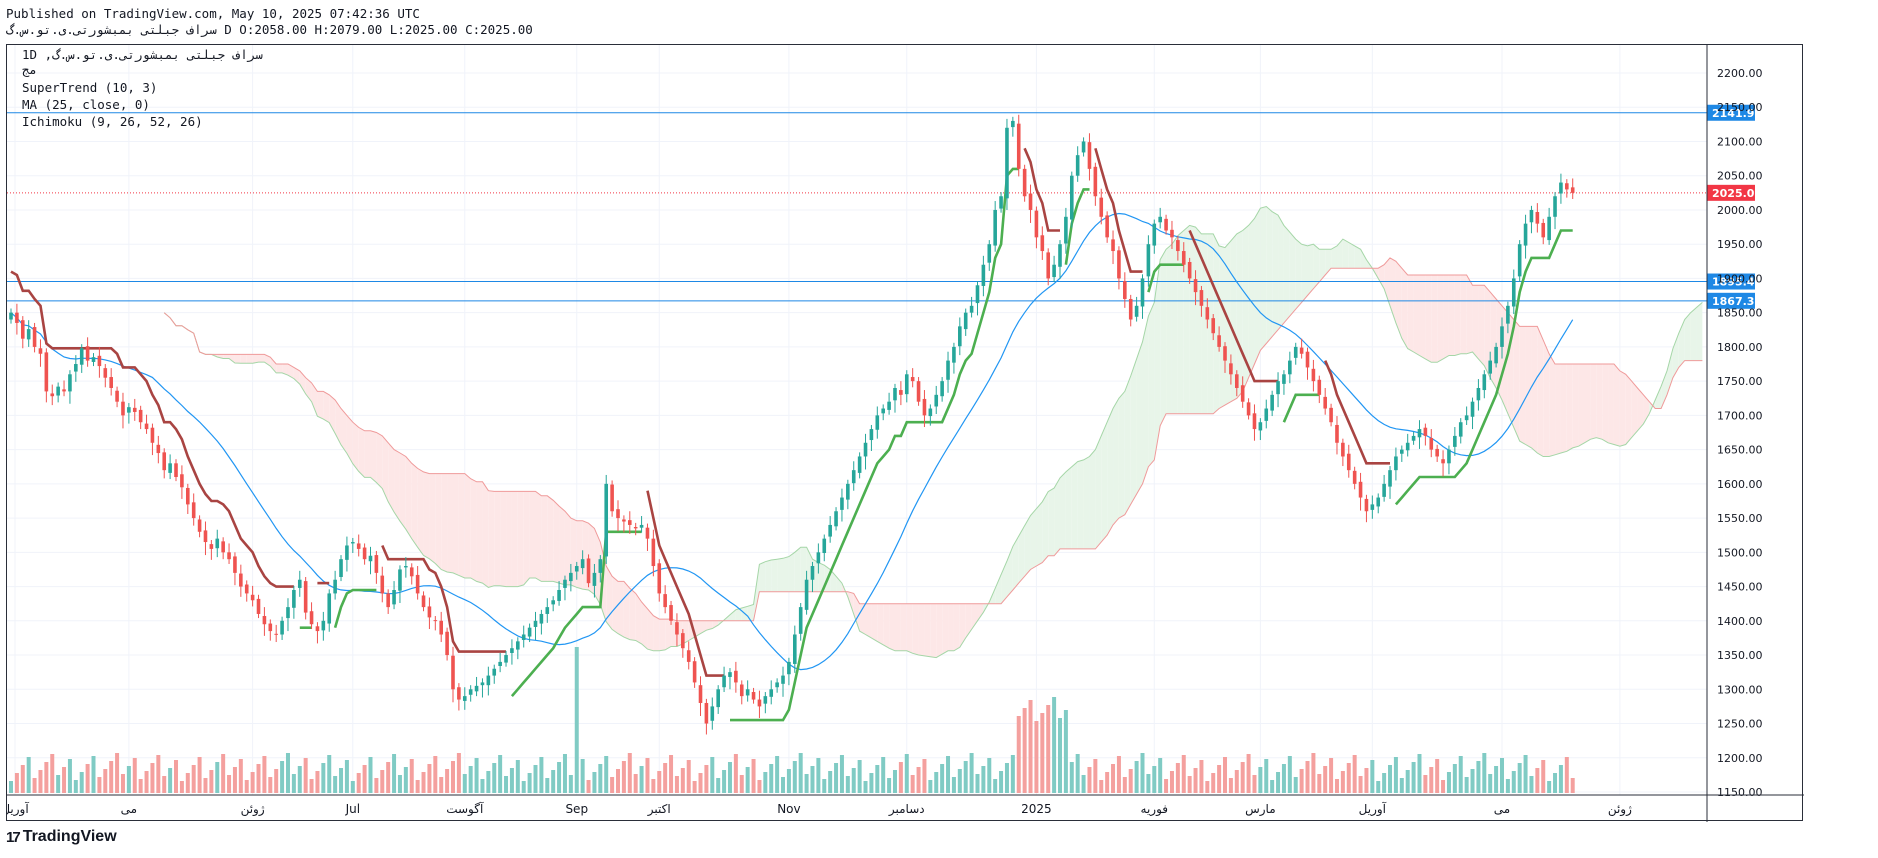  I want to click on legend-supertrend: SuperTrend (10, 3), so click(89, 87).